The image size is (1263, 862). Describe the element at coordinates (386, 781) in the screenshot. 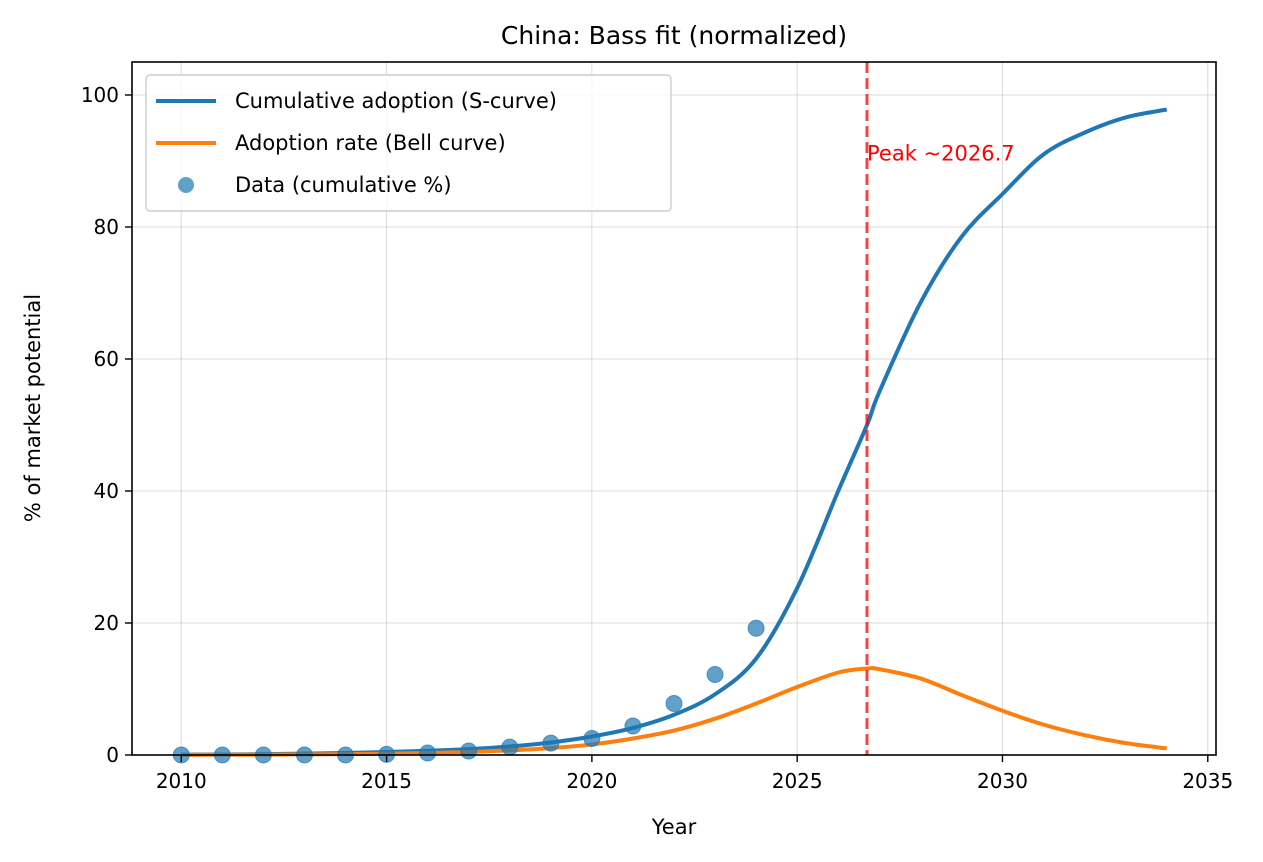

I see `x-tick-label: 2015` at that location.